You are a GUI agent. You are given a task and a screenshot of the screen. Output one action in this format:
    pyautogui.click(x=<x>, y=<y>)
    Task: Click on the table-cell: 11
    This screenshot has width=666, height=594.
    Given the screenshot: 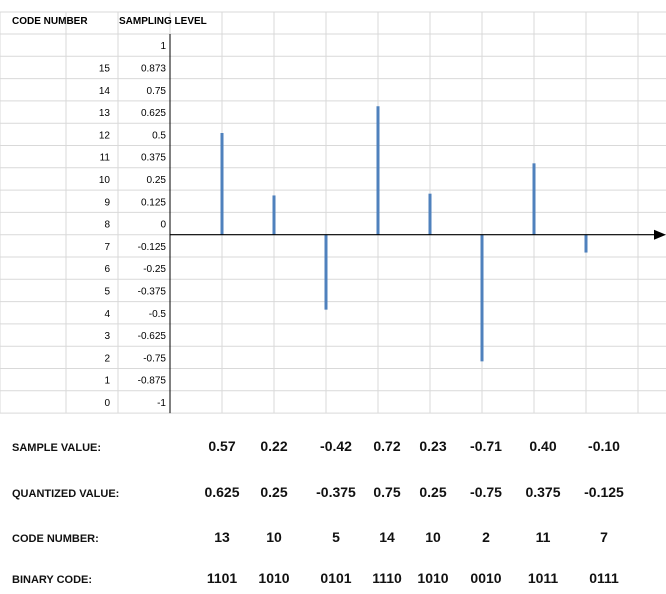 What is the action you would take?
    pyautogui.click(x=543, y=537)
    